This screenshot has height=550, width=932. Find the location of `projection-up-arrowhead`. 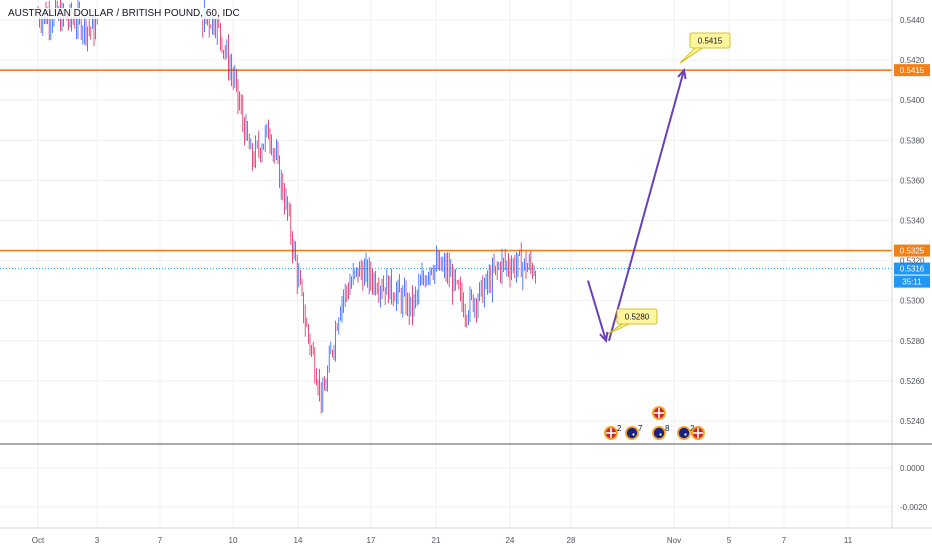

projection-up-arrowhead is located at coordinates (682, 73).